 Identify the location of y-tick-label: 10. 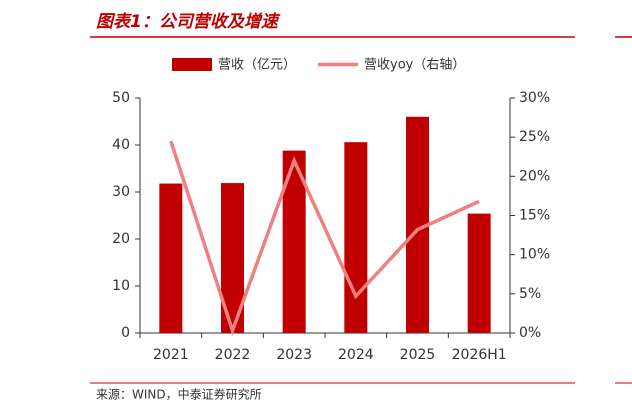
(121, 286).